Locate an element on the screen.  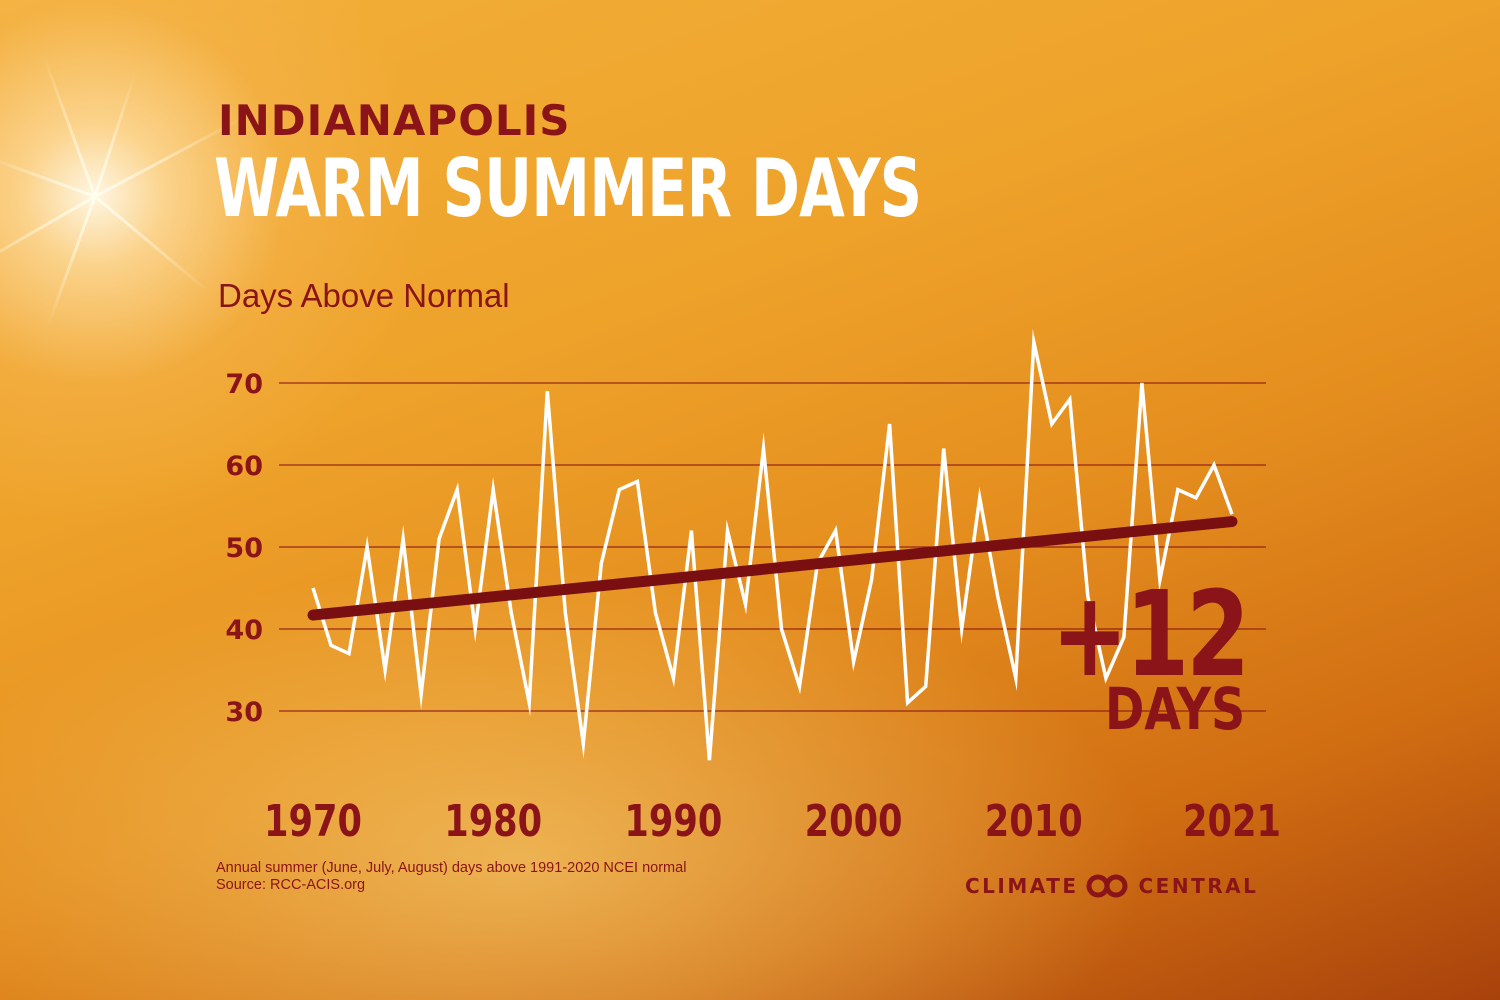
x-tick-label: 1990 is located at coordinates (673, 821).